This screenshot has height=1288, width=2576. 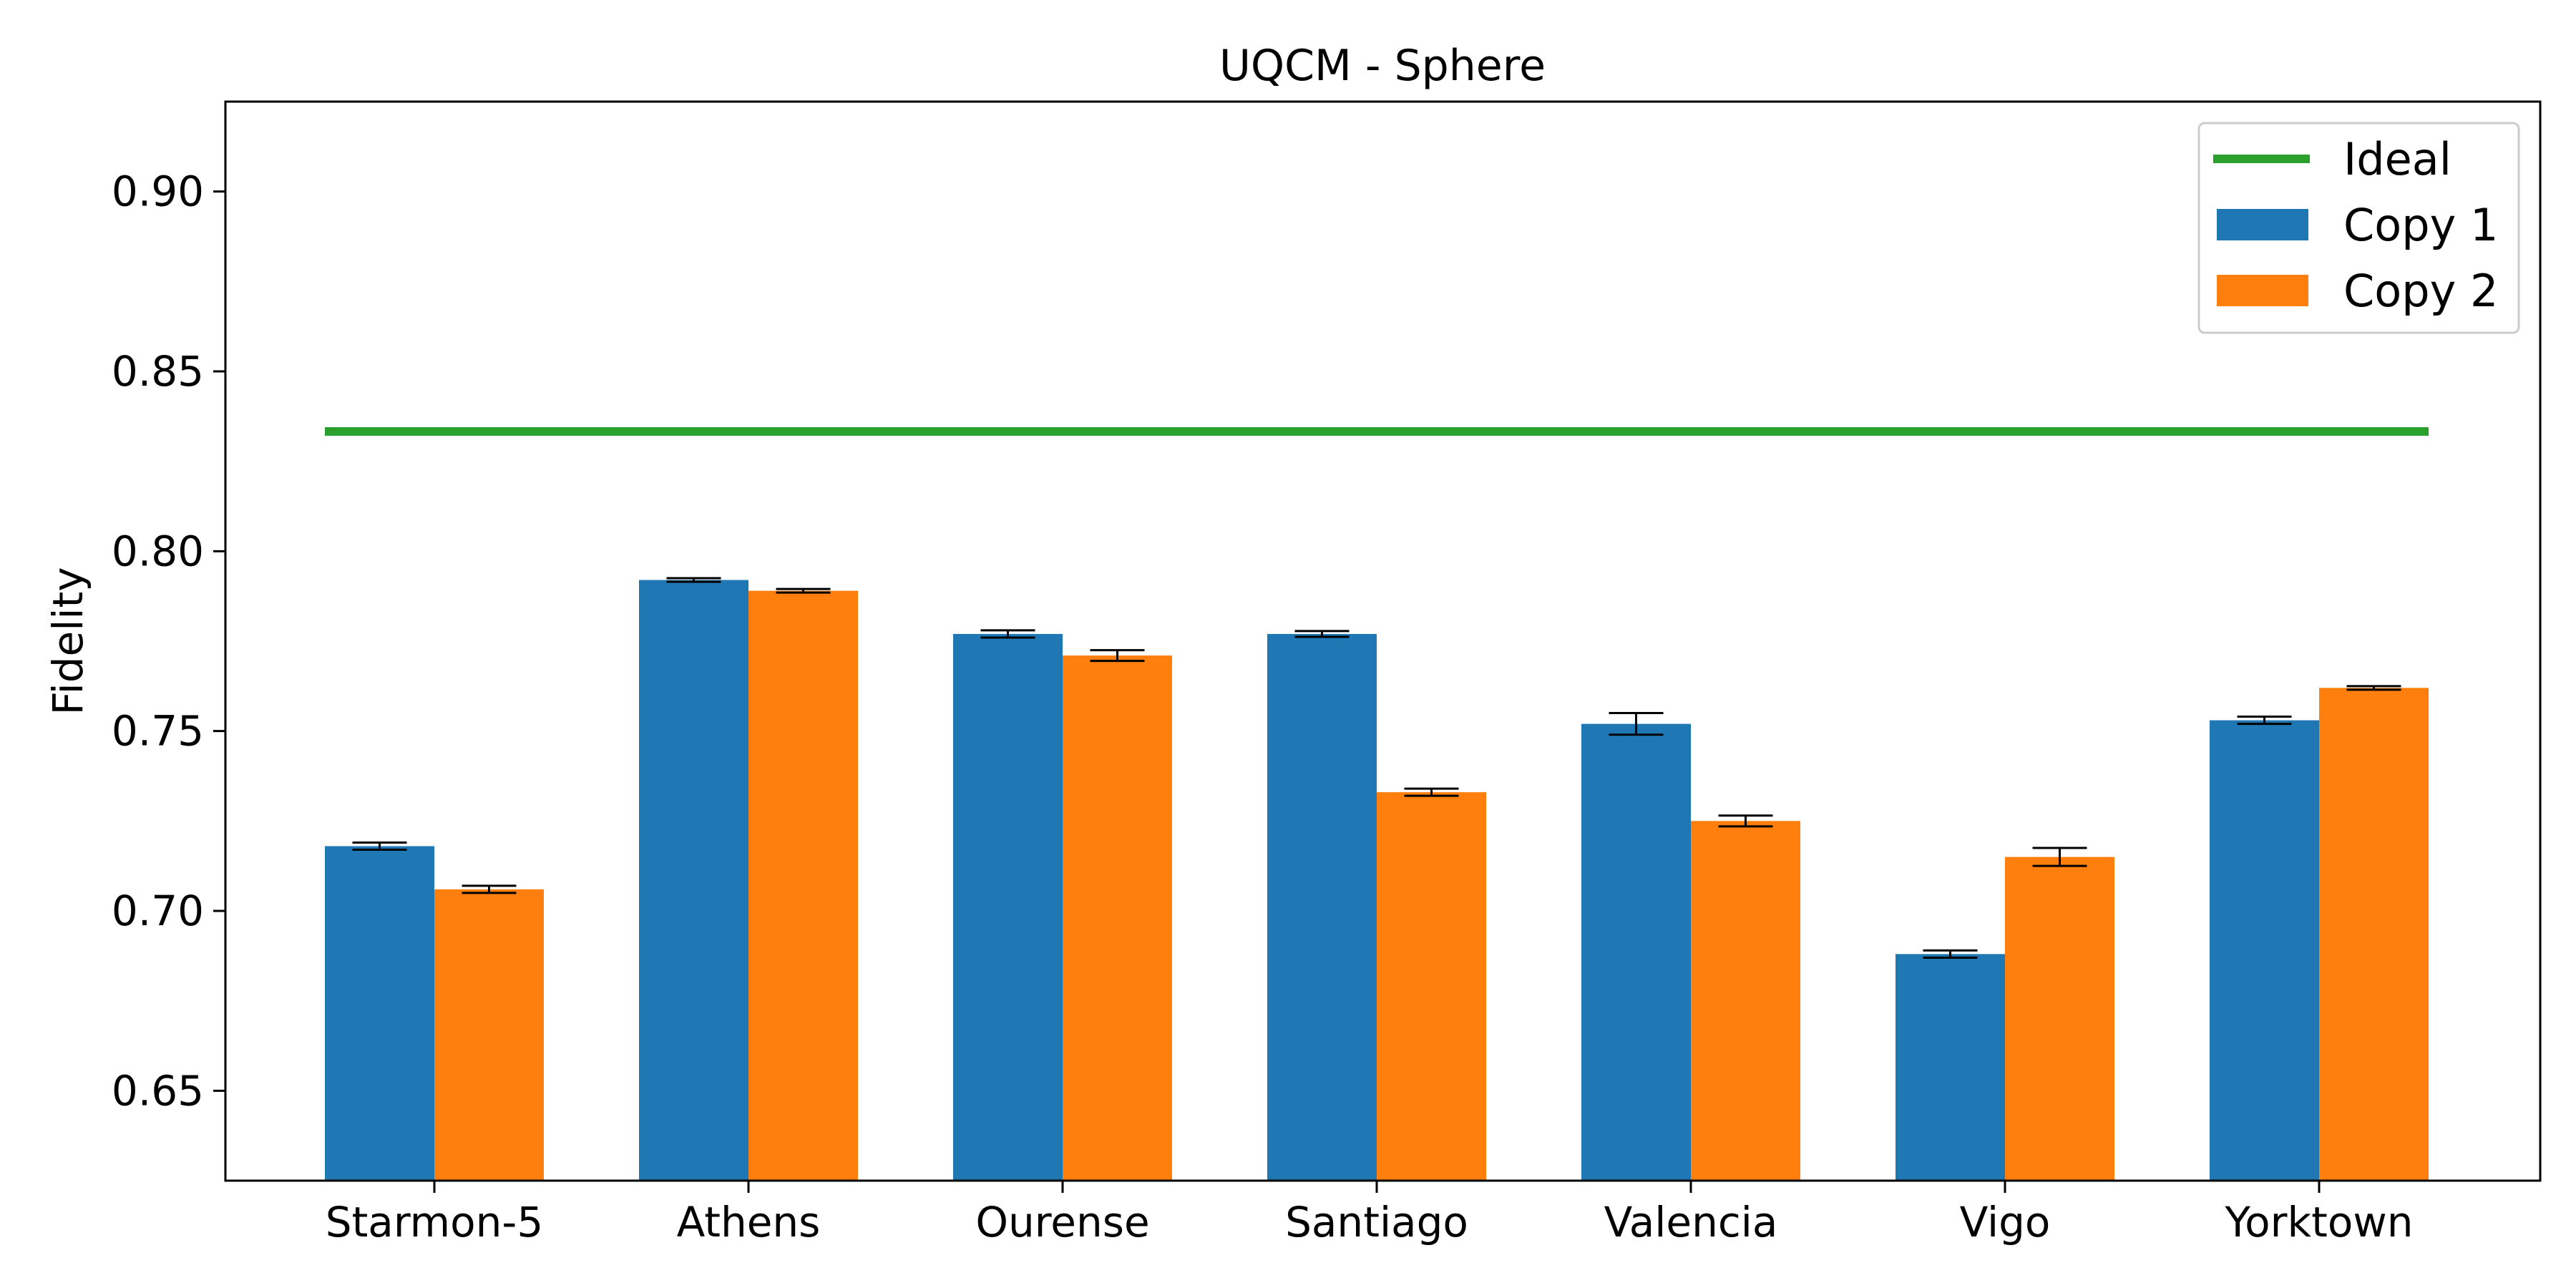 What do you see at coordinates (749, 1222) in the screenshot?
I see `x-tick-label: Athens` at bounding box center [749, 1222].